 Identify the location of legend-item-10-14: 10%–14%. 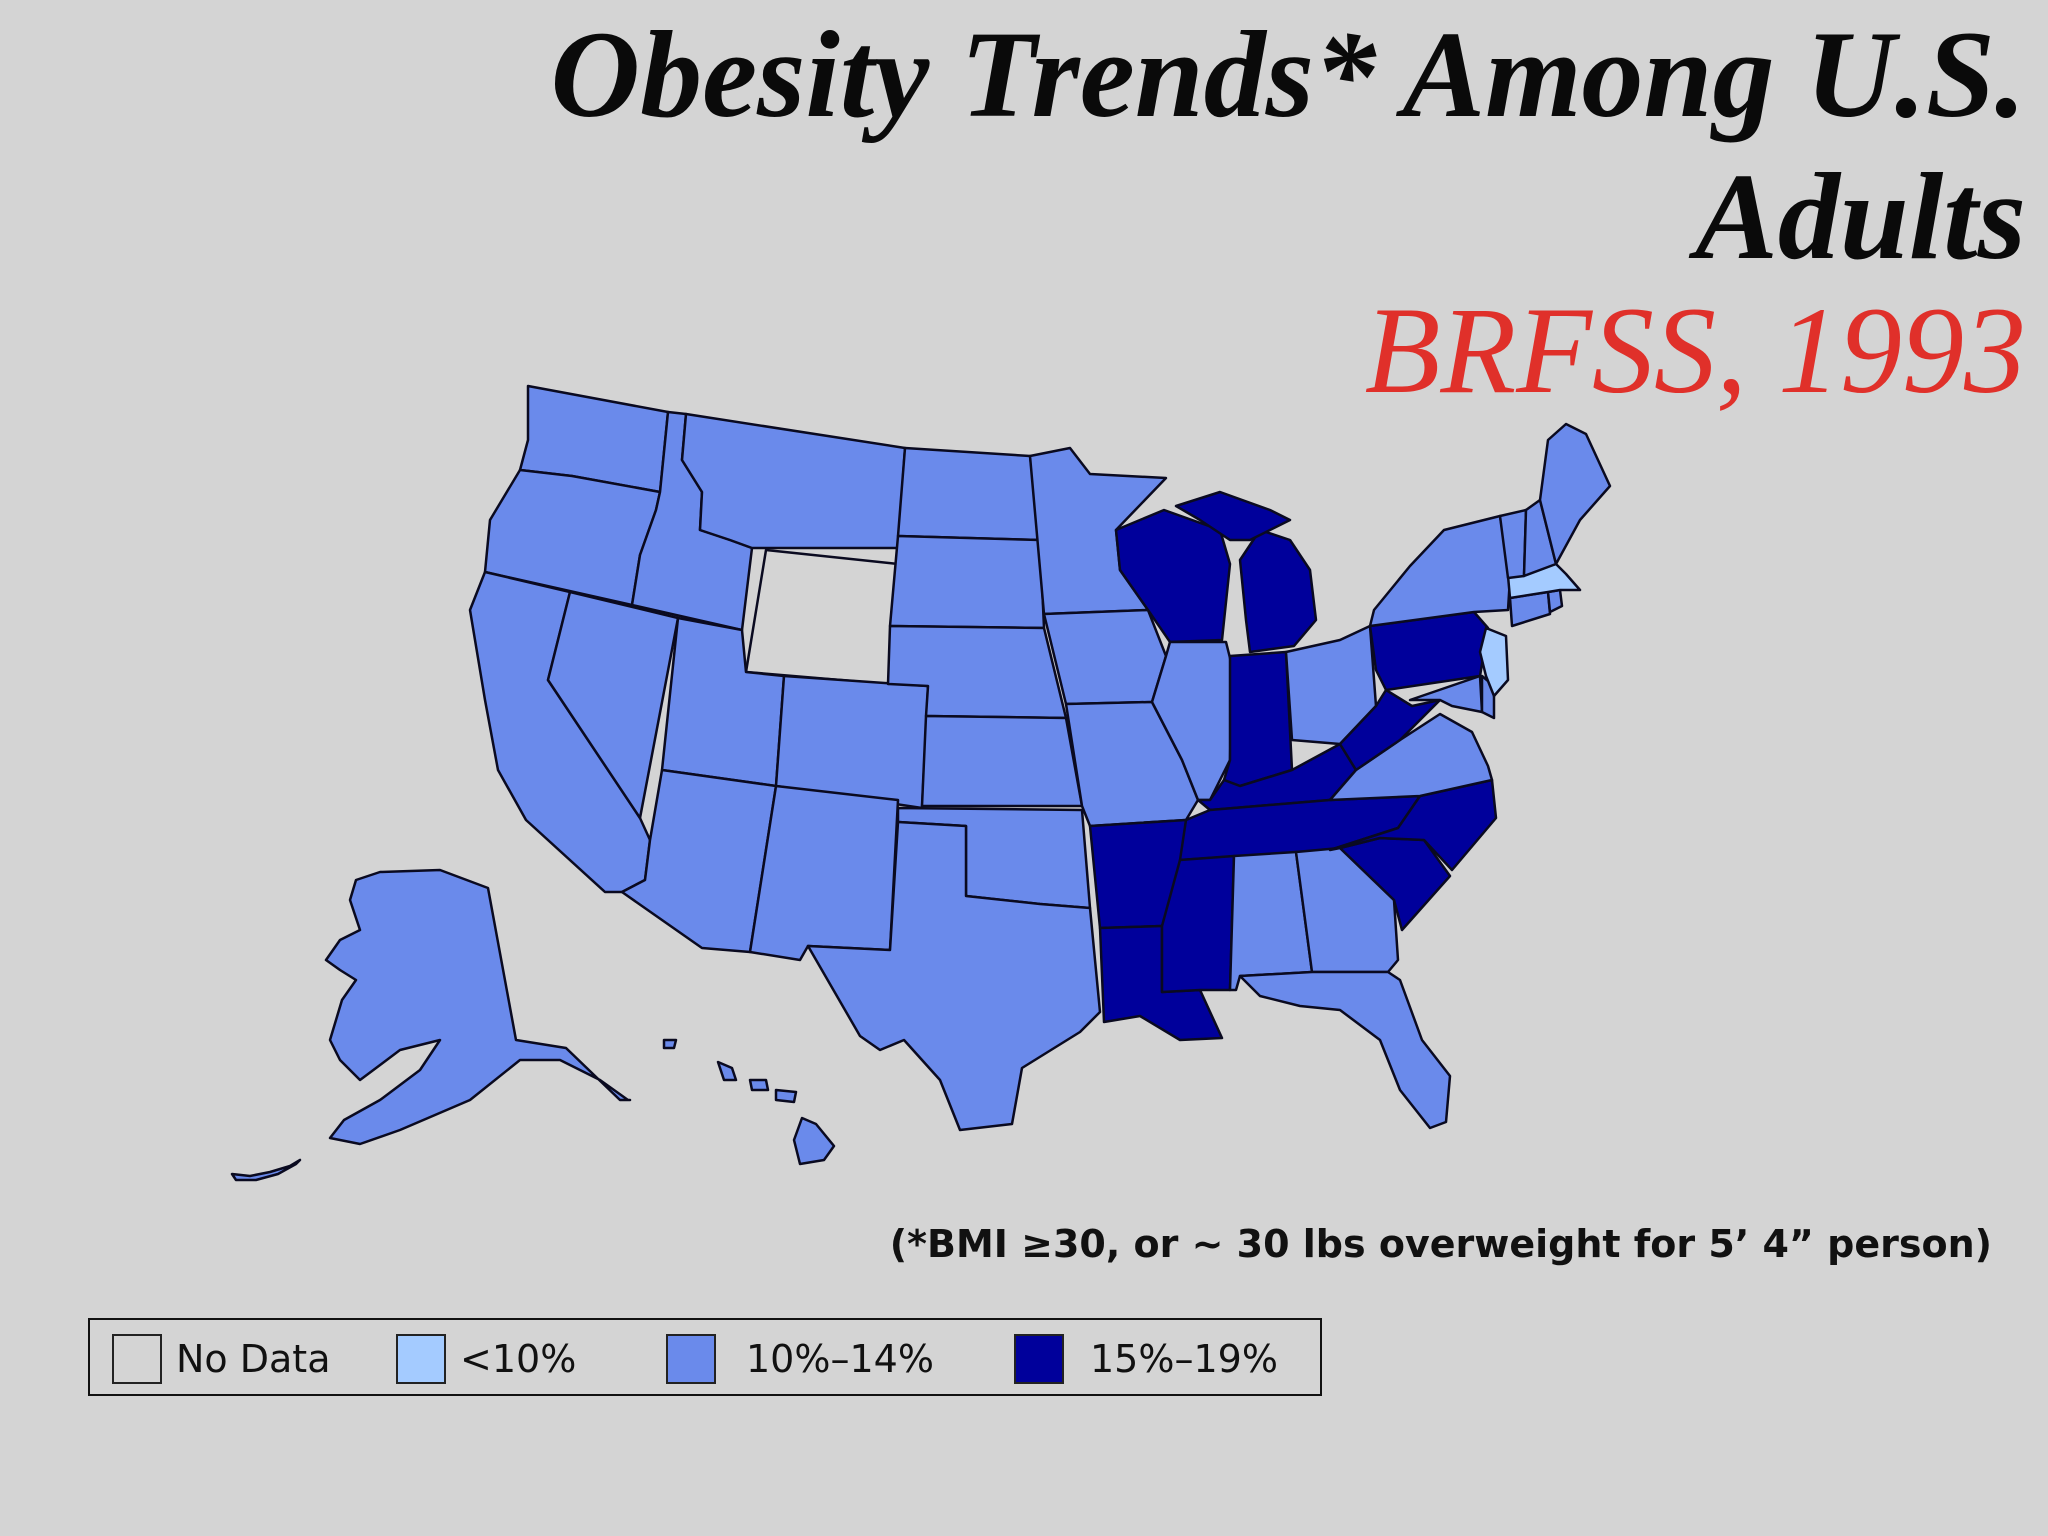
(800, 1359).